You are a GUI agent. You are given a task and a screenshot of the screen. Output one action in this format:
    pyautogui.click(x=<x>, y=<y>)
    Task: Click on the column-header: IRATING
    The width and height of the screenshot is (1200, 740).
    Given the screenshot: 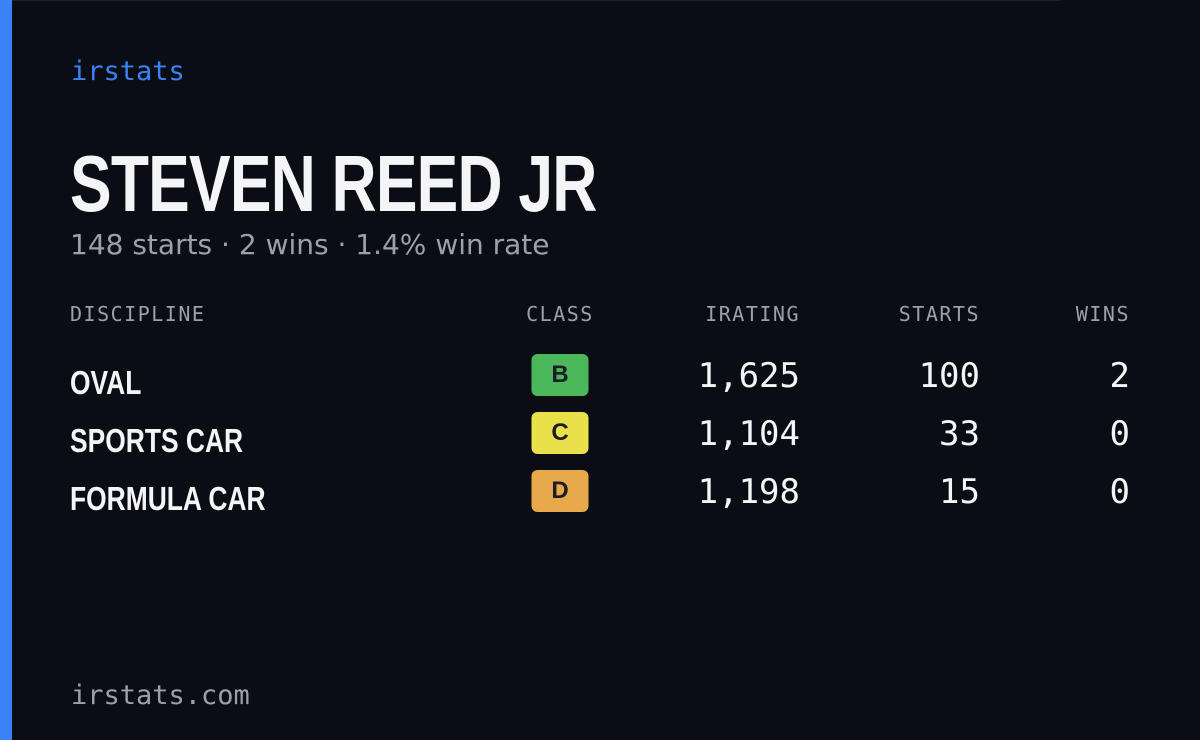 What is the action you would take?
    pyautogui.click(x=752, y=314)
    